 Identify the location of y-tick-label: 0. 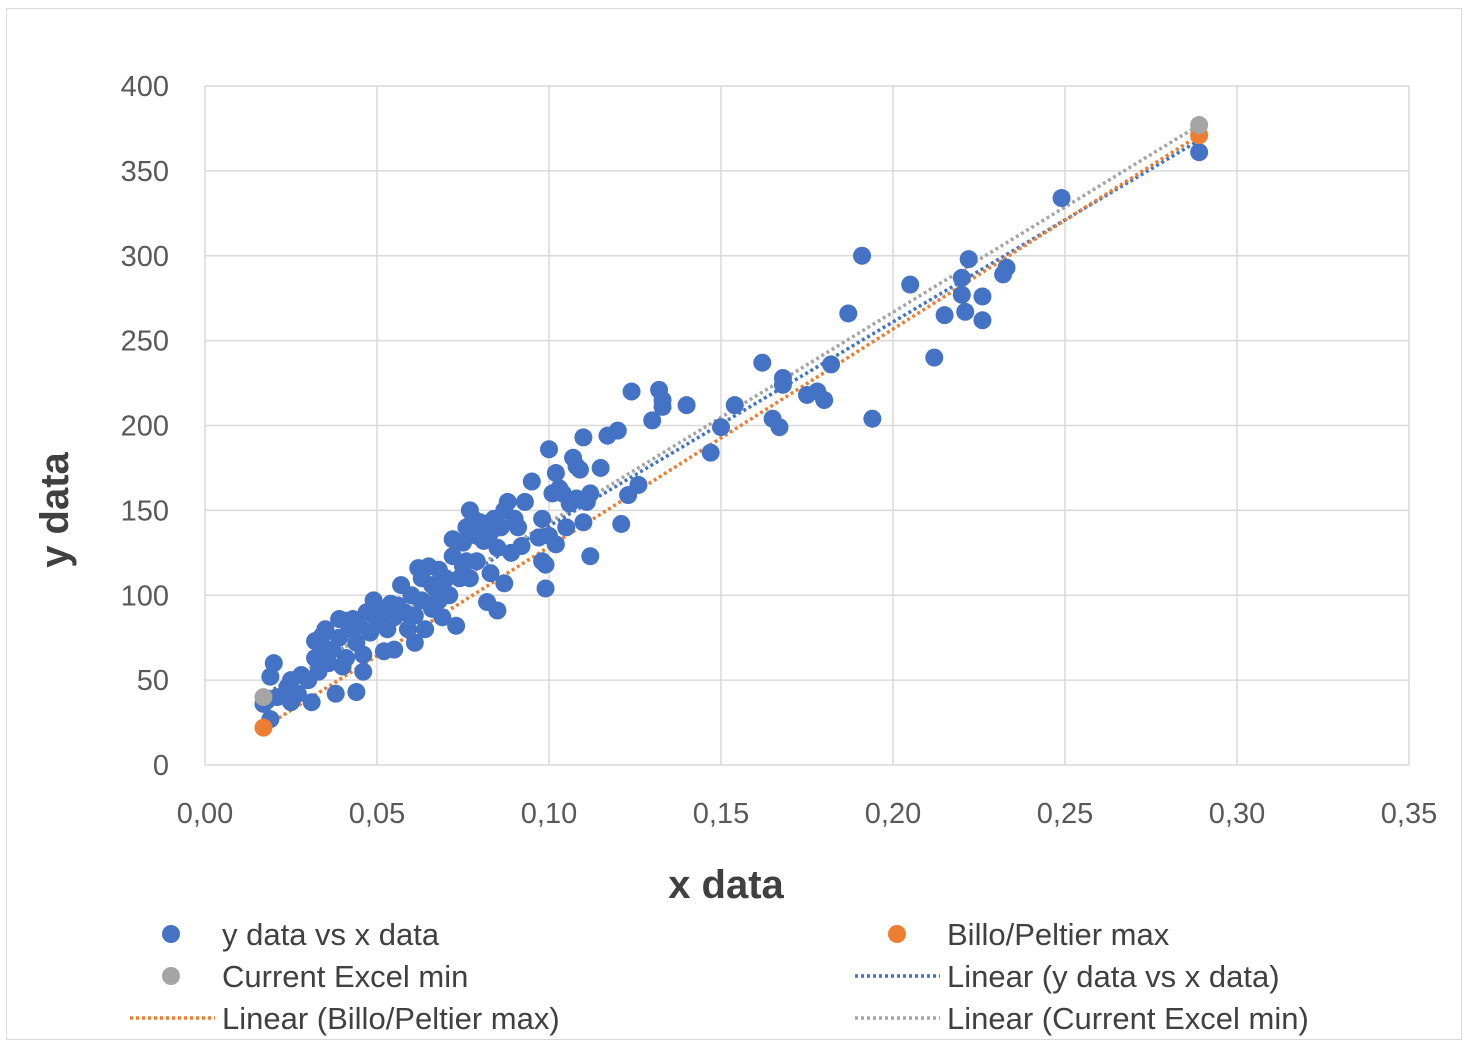
(161, 766).